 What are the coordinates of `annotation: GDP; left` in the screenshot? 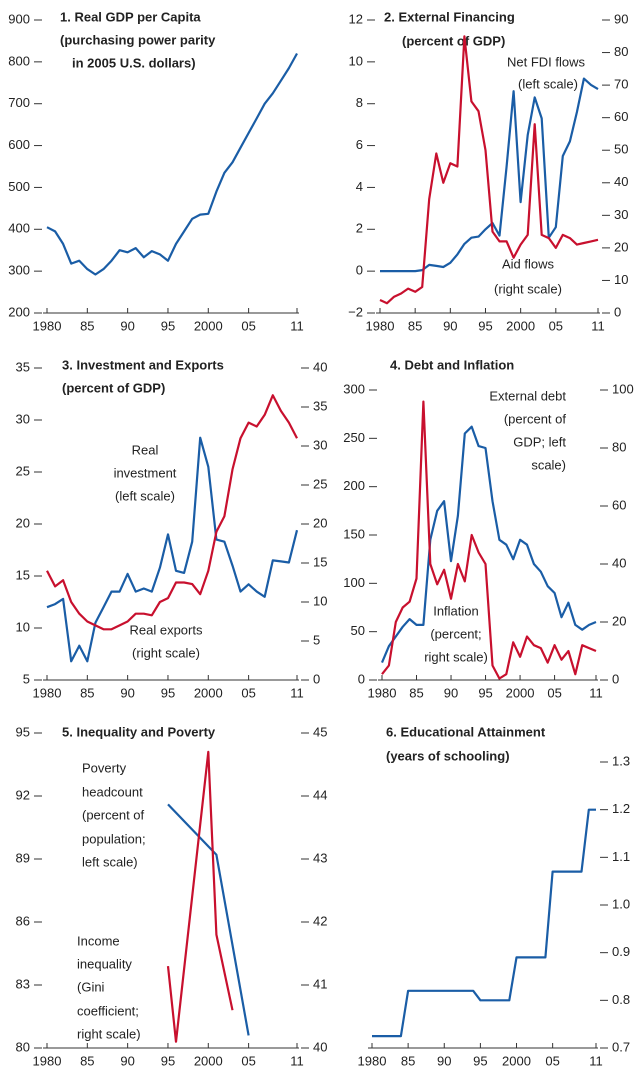 It's located at (539, 441).